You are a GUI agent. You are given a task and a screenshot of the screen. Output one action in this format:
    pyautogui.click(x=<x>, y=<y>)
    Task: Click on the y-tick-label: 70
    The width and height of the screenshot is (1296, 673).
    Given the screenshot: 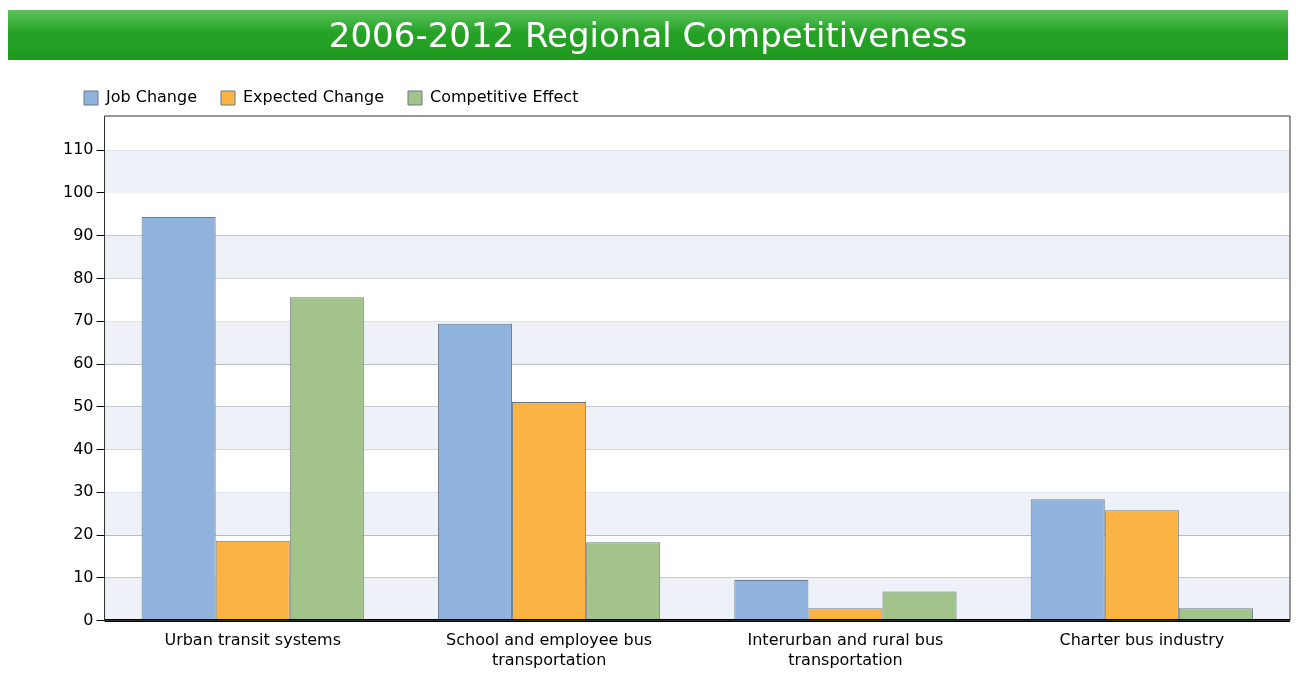 What is the action you would take?
    pyautogui.click(x=83, y=320)
    